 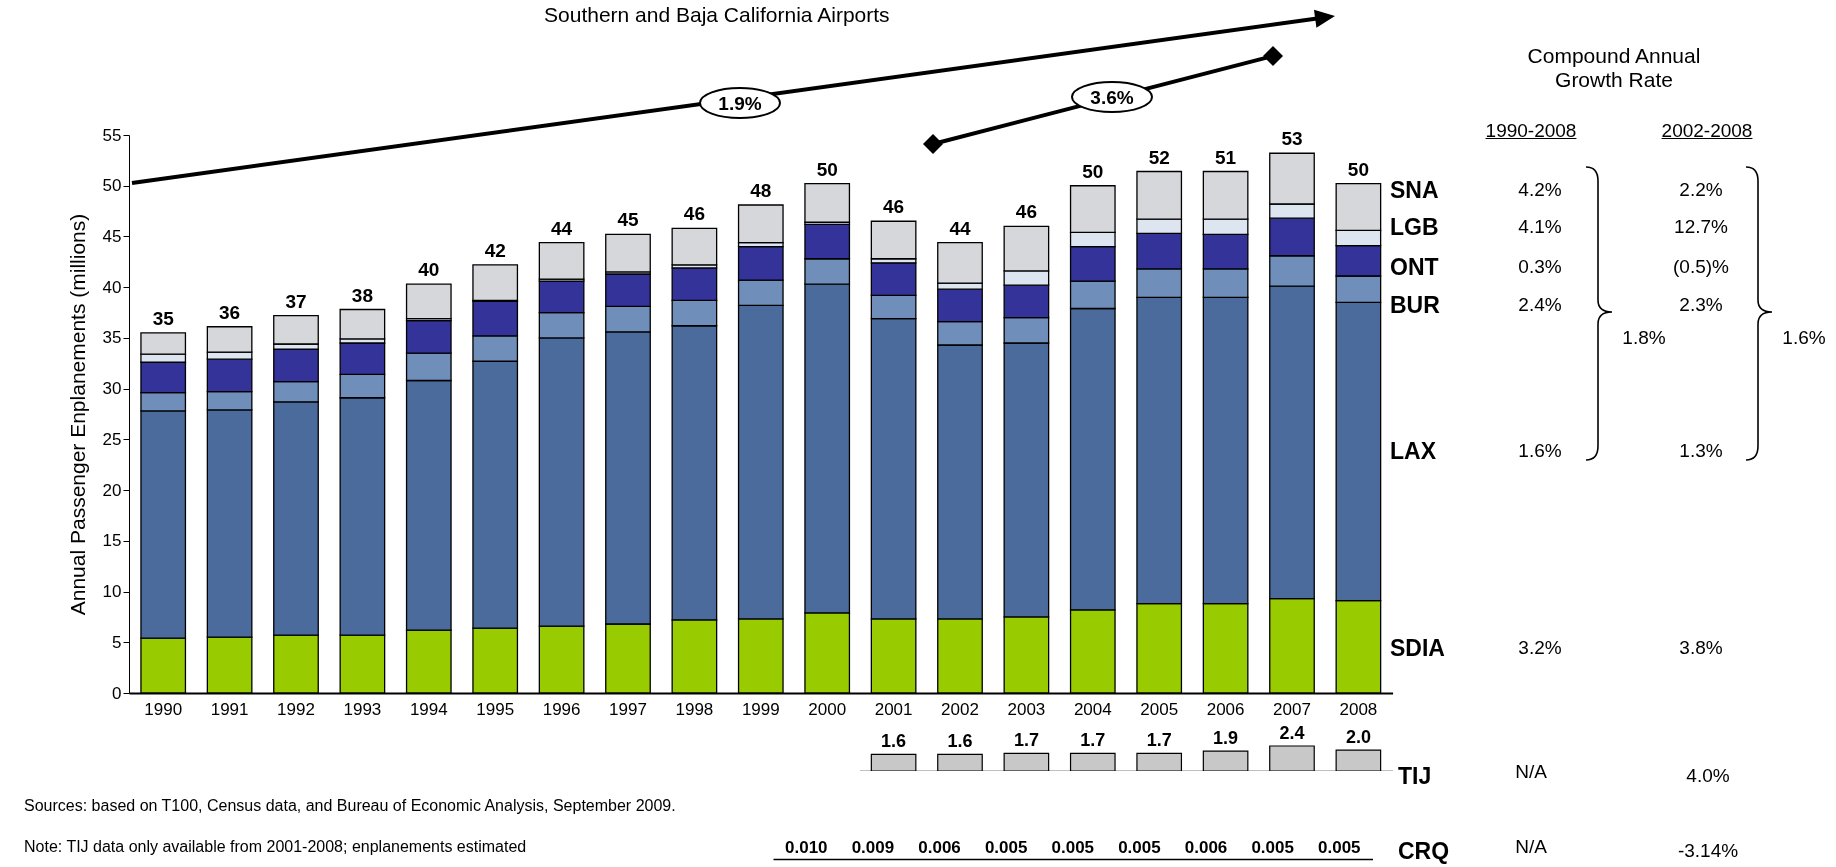 I want to click on text: 1.9%, so click(x=740, y=103).